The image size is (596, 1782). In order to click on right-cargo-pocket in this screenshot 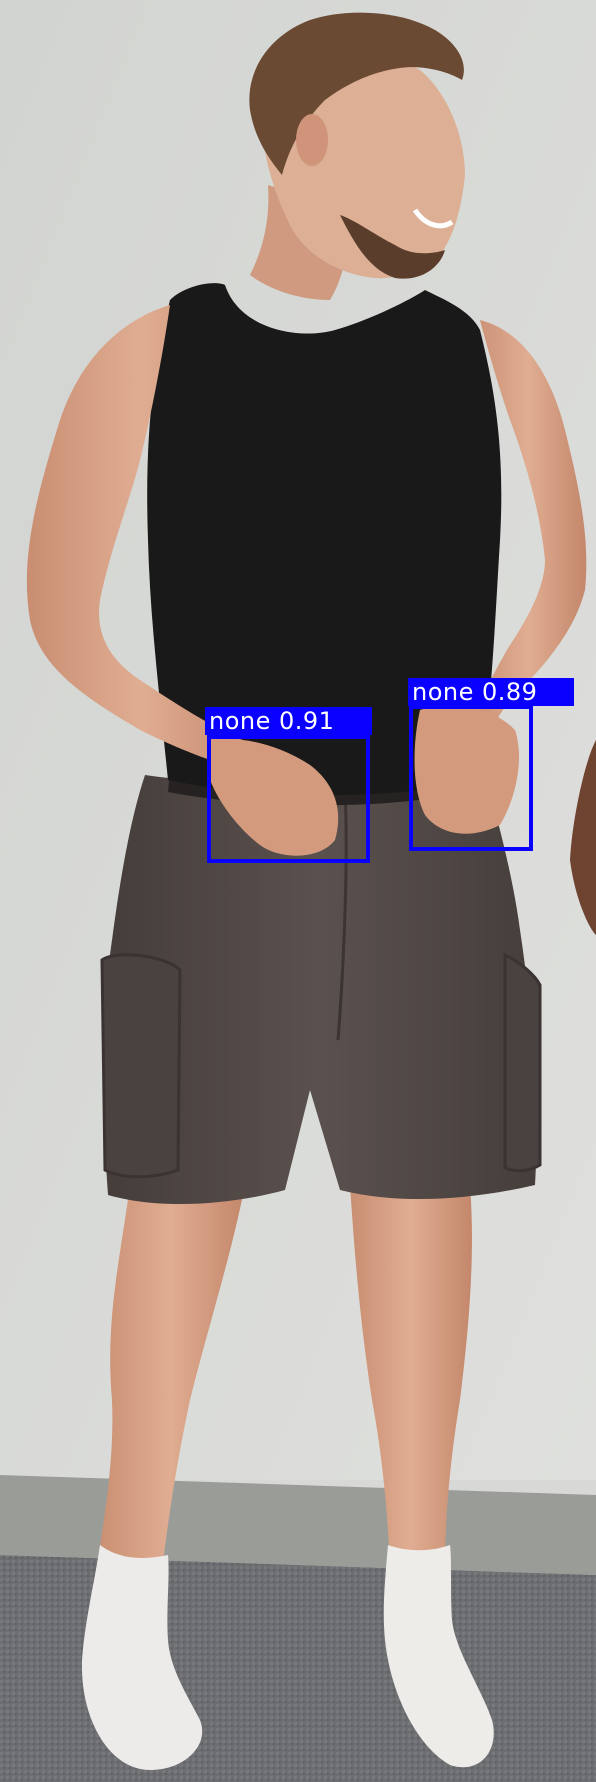, I will do `click(522, 1062)`.